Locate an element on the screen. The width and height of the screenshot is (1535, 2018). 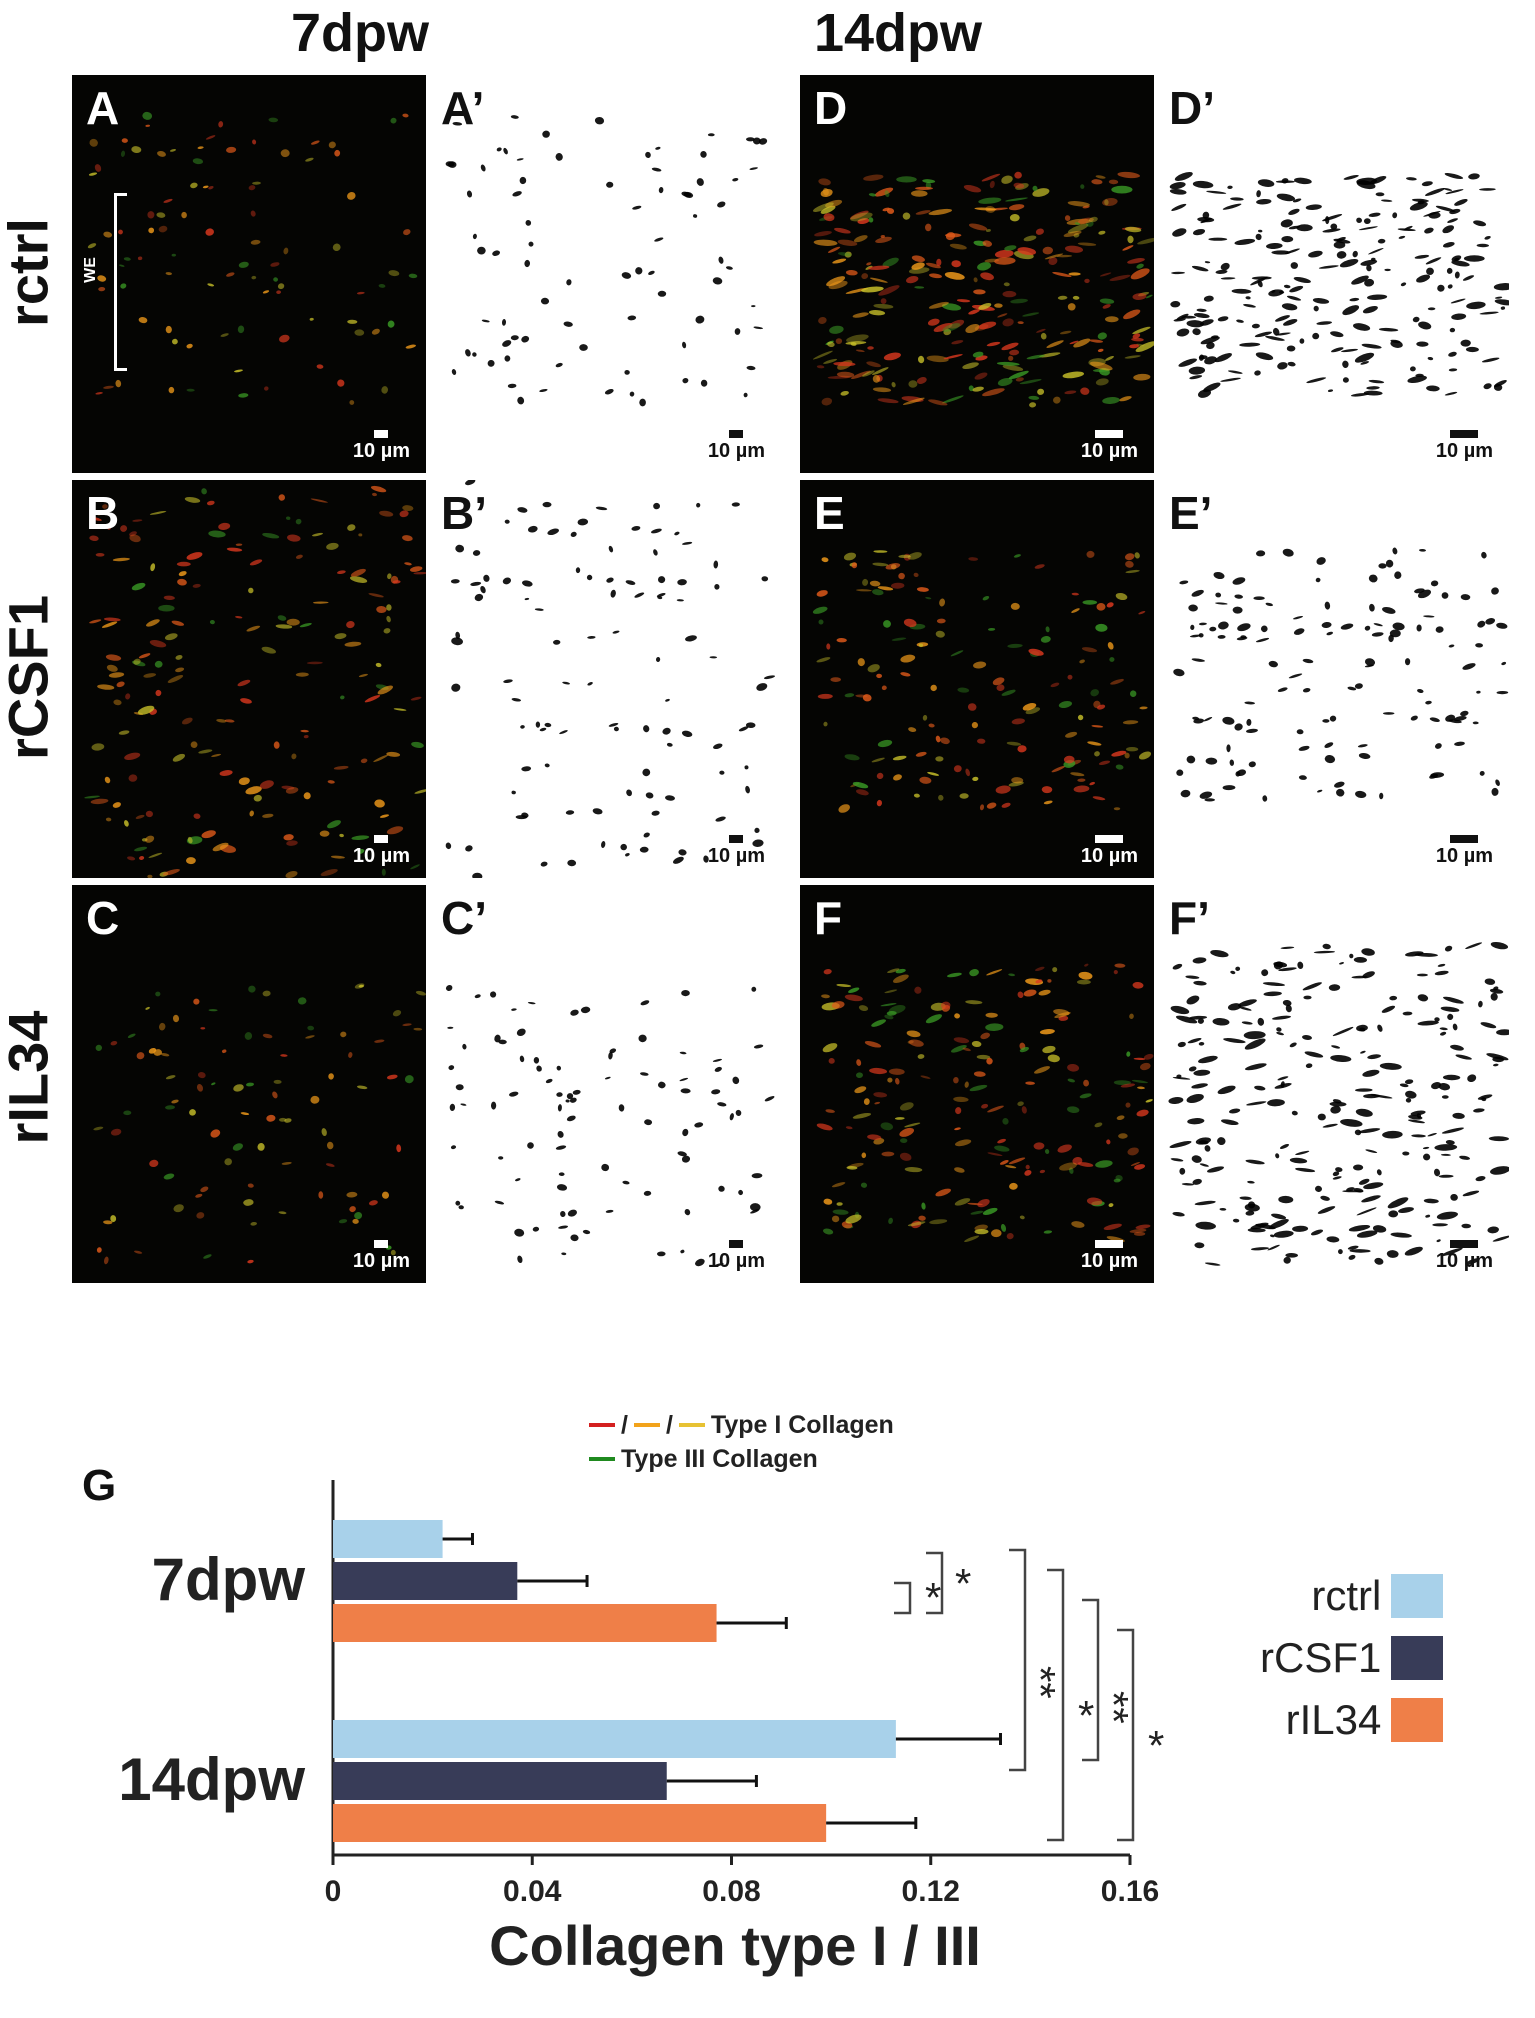
we-bracket is located at coordinates (120, 282).